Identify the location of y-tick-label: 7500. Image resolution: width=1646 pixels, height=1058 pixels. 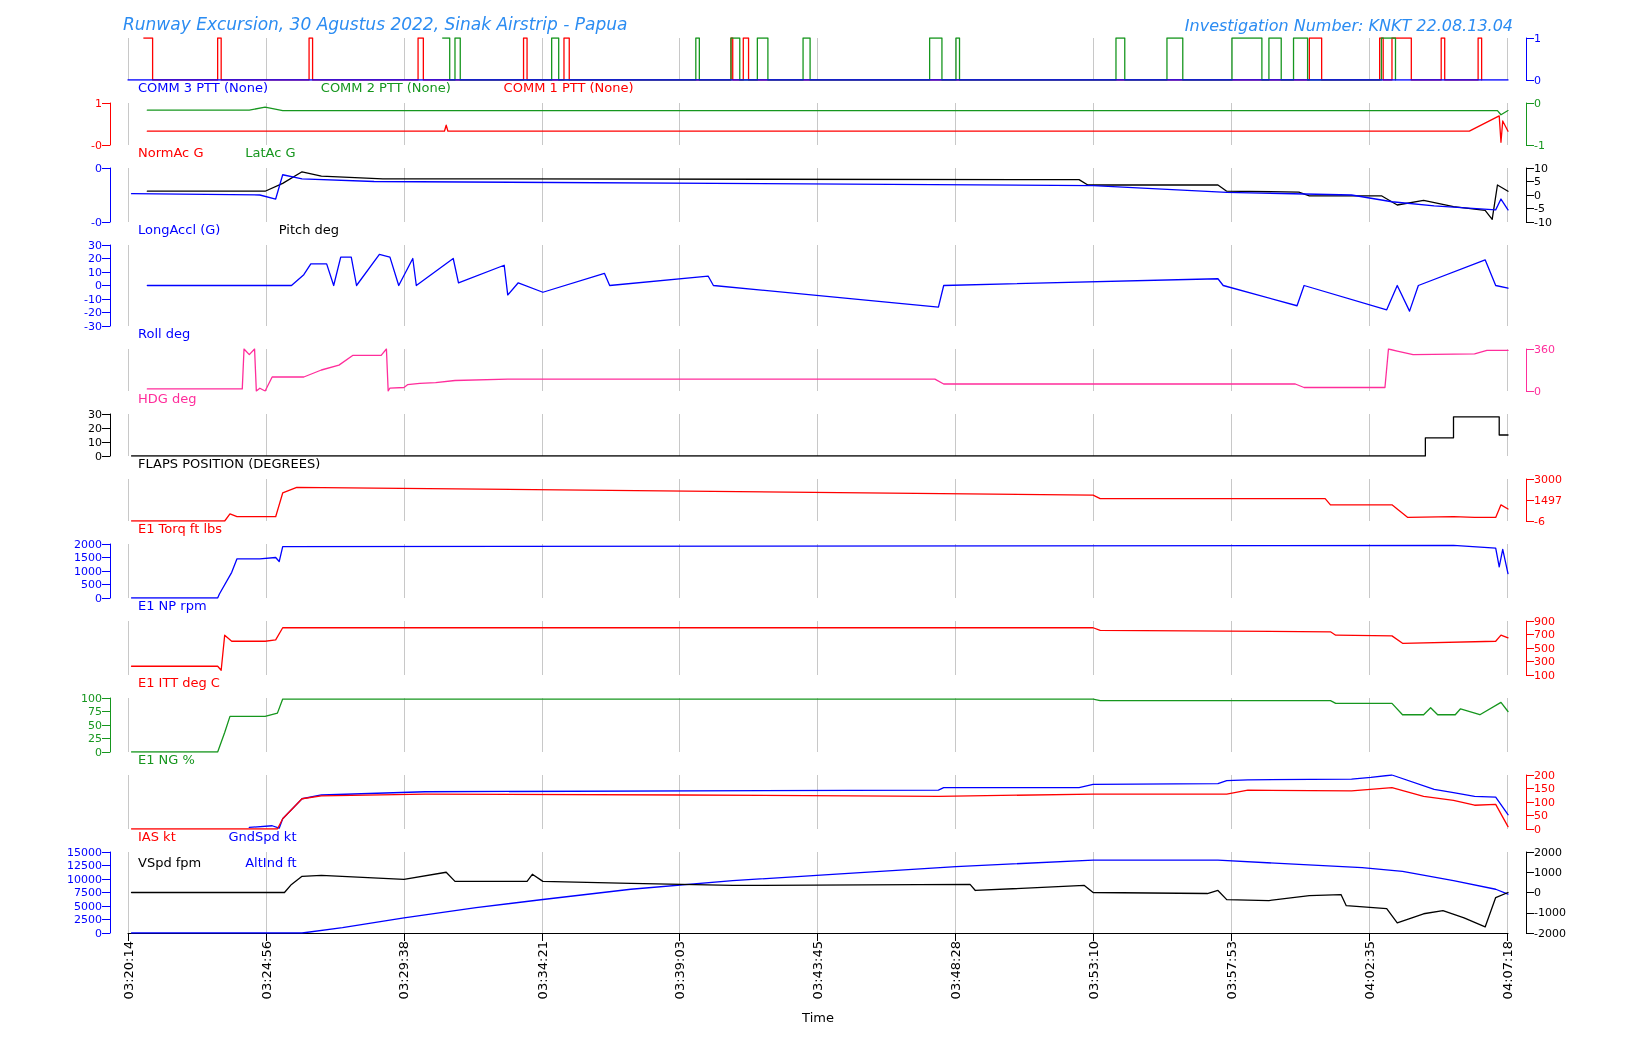
(88, 892).